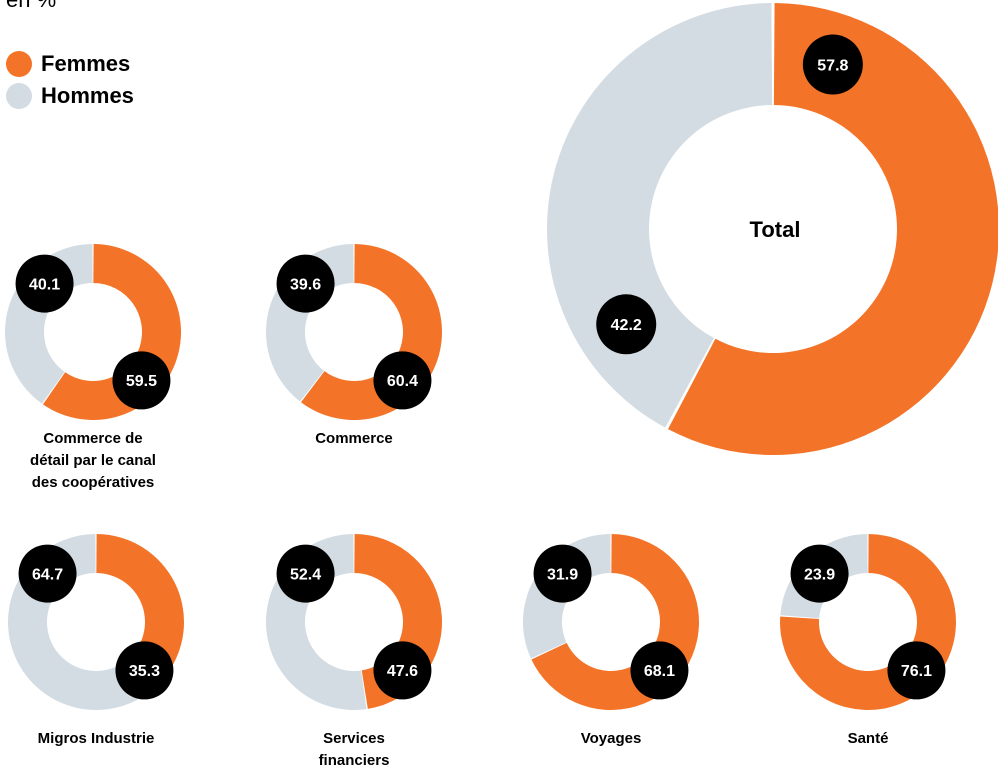  I want to click on value-label-hommes-services-financiers: 52.4, so click(305, 574).